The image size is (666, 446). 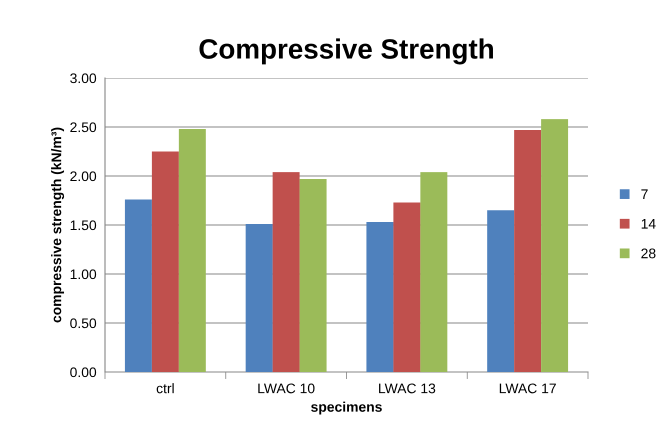 What do you see at coordinates (407, 388) in the screenshot?
I see `x-tick-label: LWAC 13` at bounding box center [407, 388].